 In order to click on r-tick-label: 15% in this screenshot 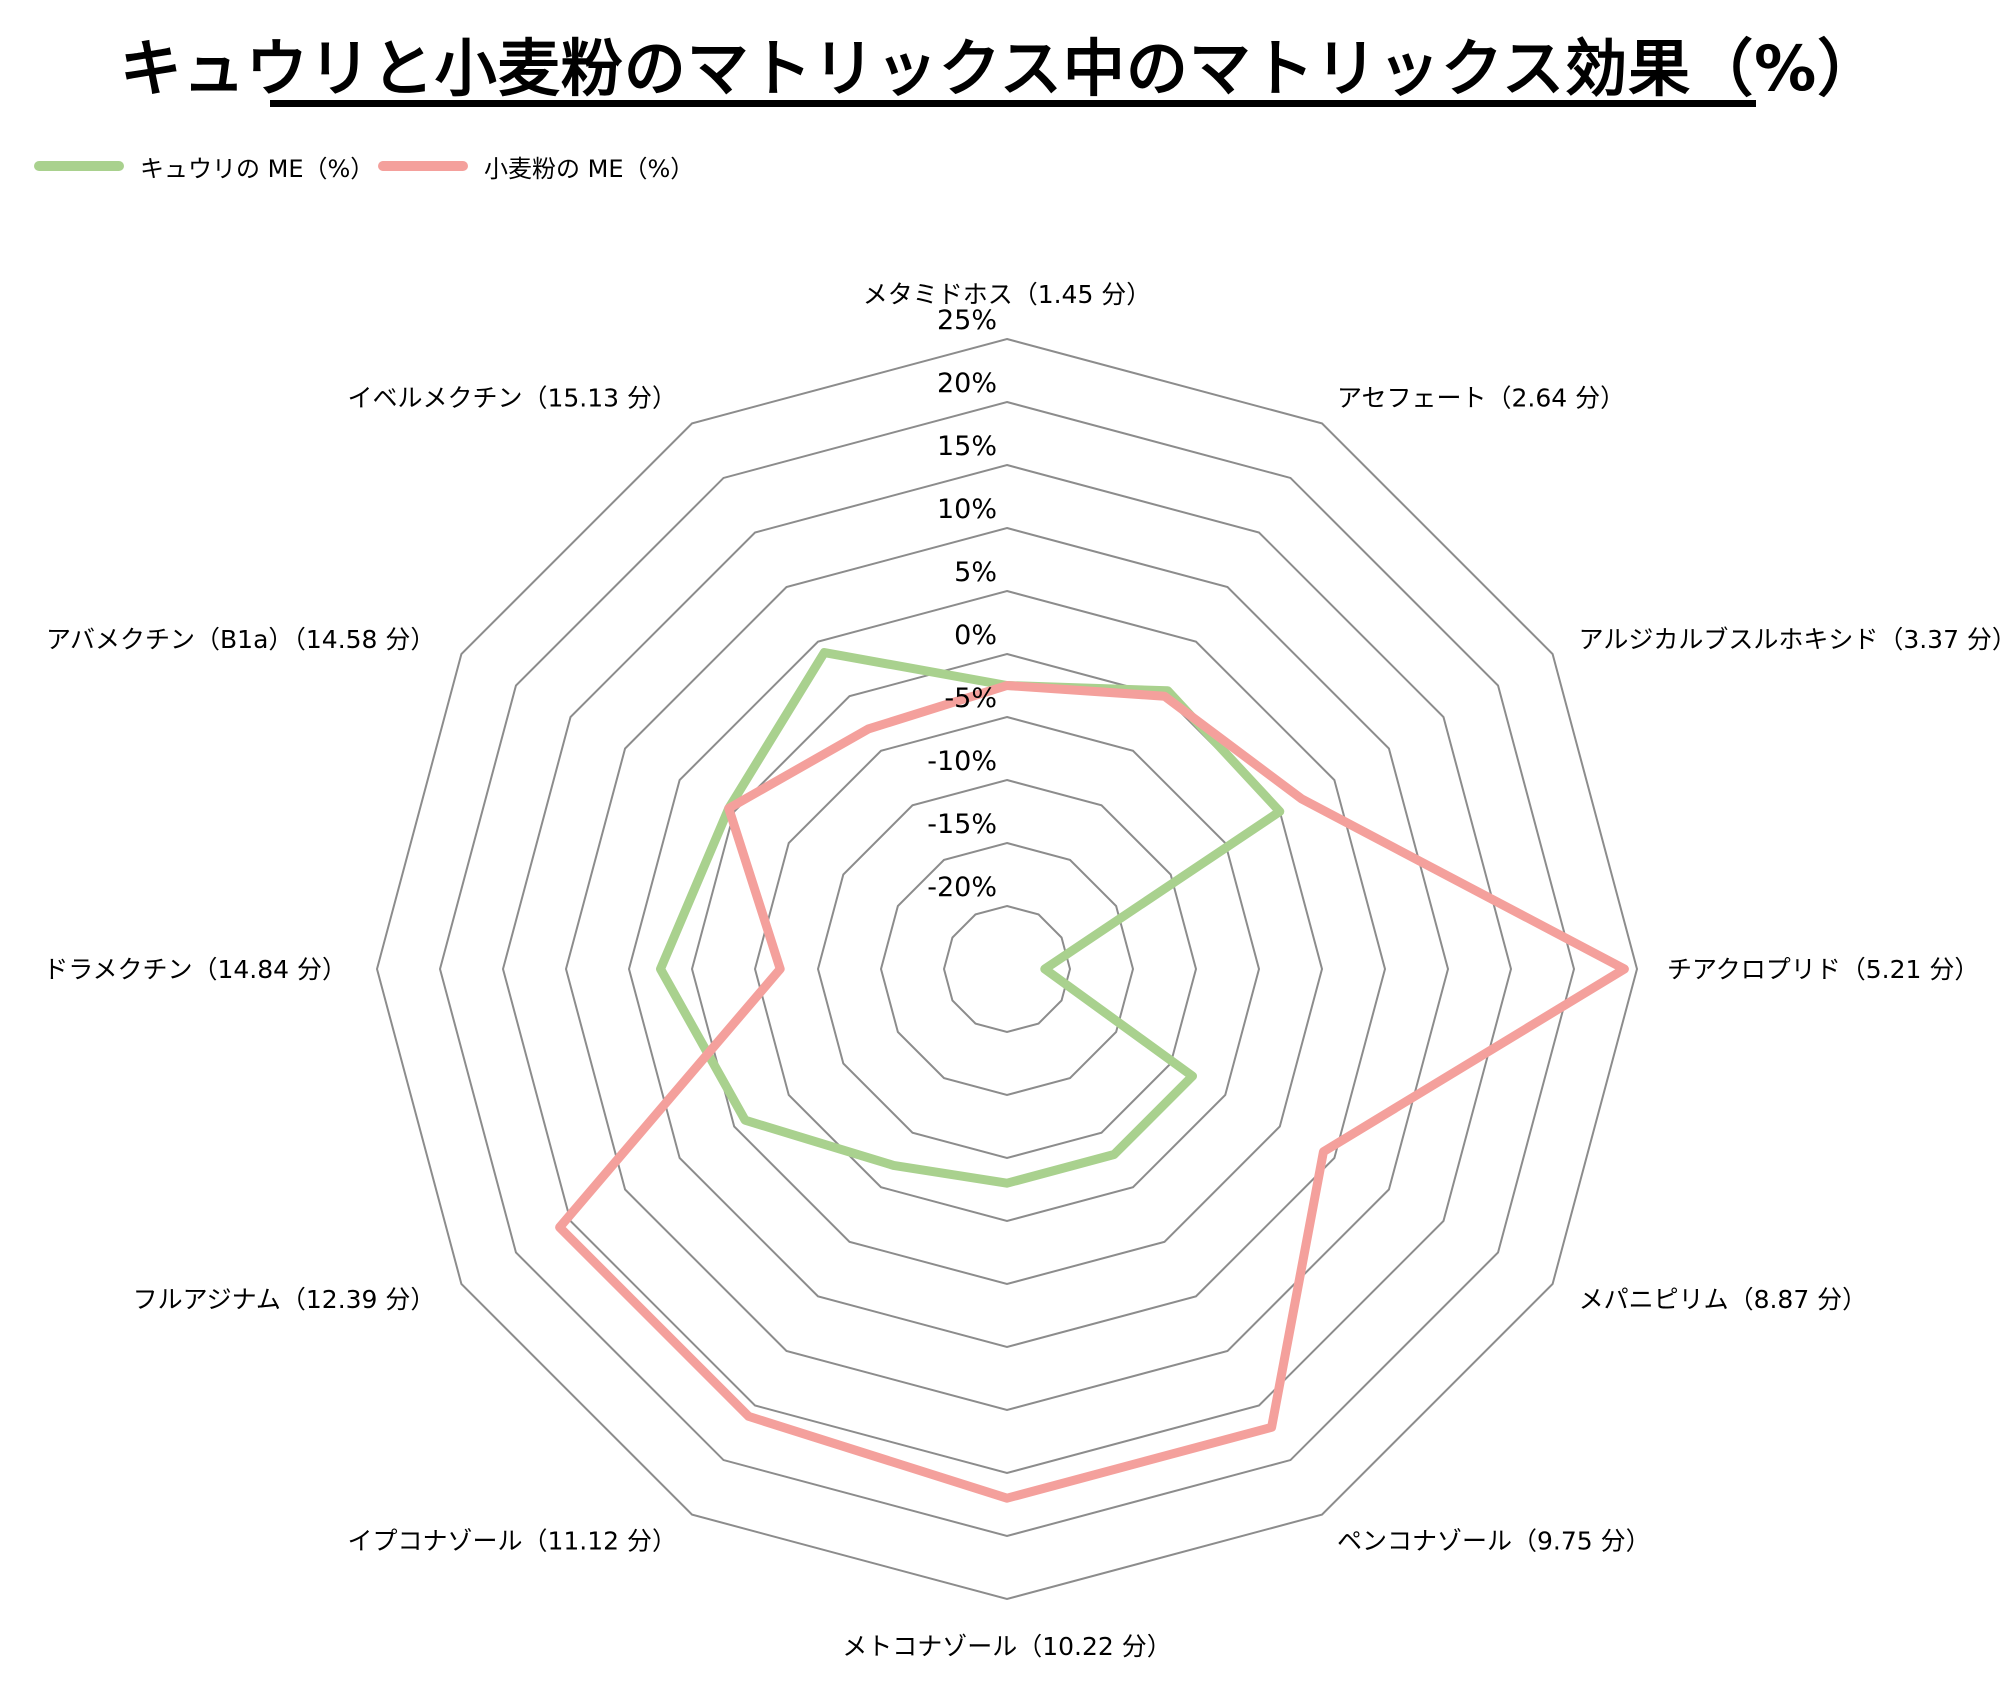, I will do `click(967, 446)`.